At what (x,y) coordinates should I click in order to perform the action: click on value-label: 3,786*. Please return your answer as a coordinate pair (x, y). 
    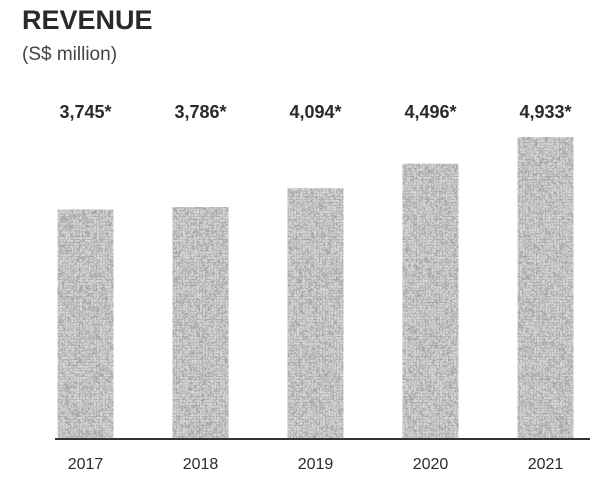
    Looking at the image, I should click on (200, 112).